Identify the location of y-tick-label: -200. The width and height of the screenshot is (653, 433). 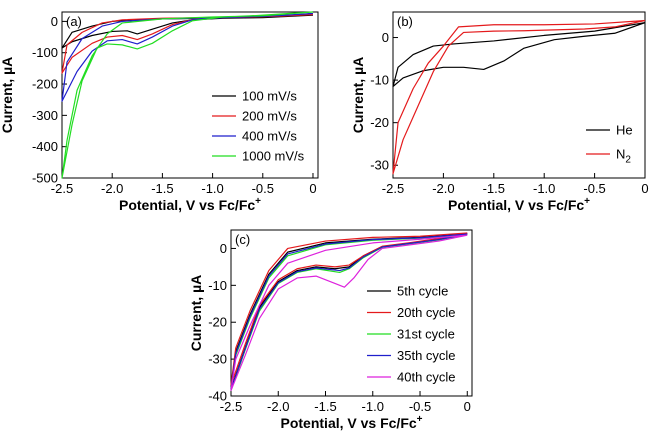
(45, 84).